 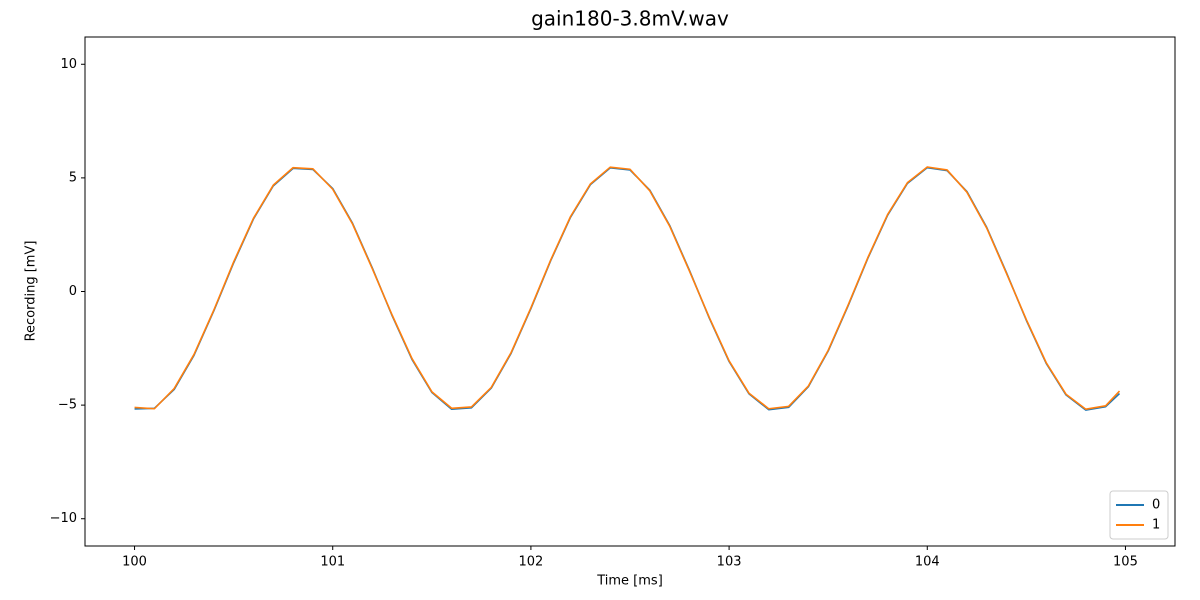 What do you see at coordinates (1156, 525) in the screenshot?
I see `legend-label: 1` at bounding box center [1156, 525].